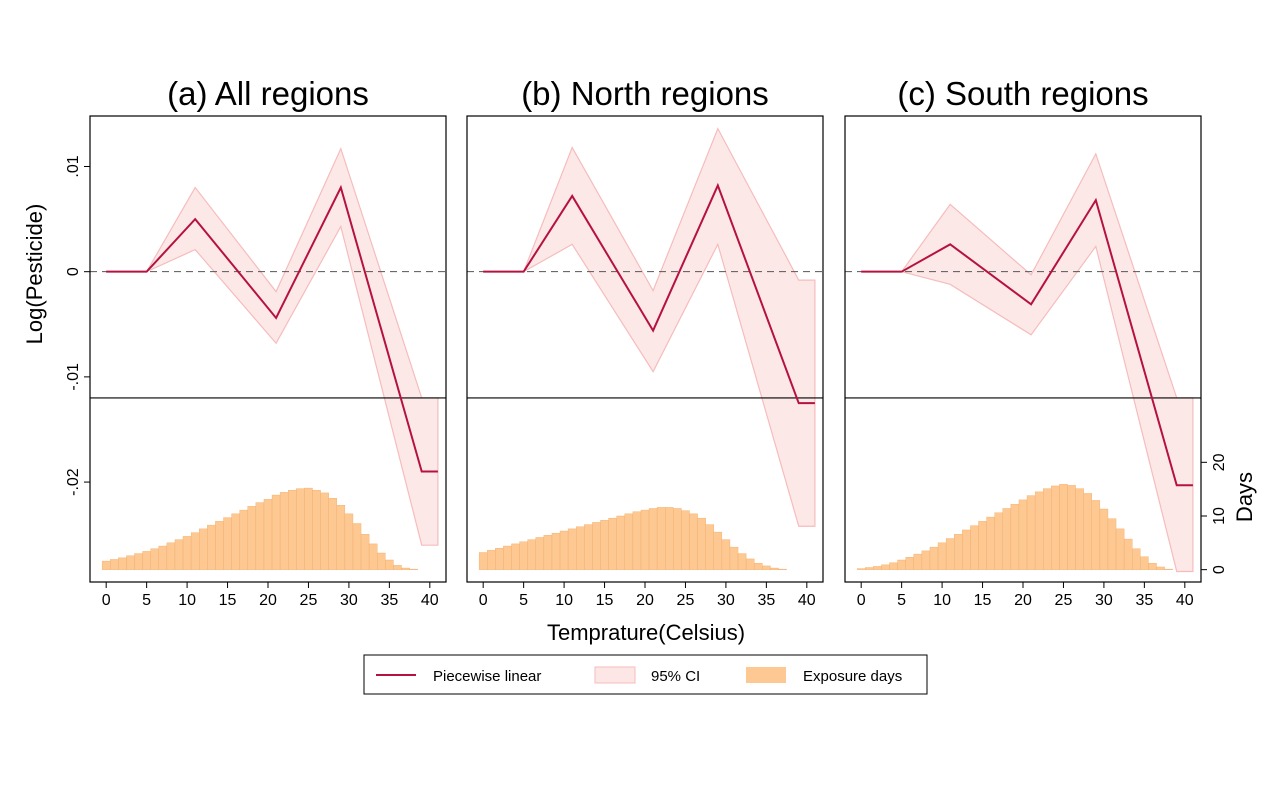  What do you see at coordinates (675, 676) in the screenshot?
I see `legend-label-ci: 95% CI` at bounding box center [675, 676].